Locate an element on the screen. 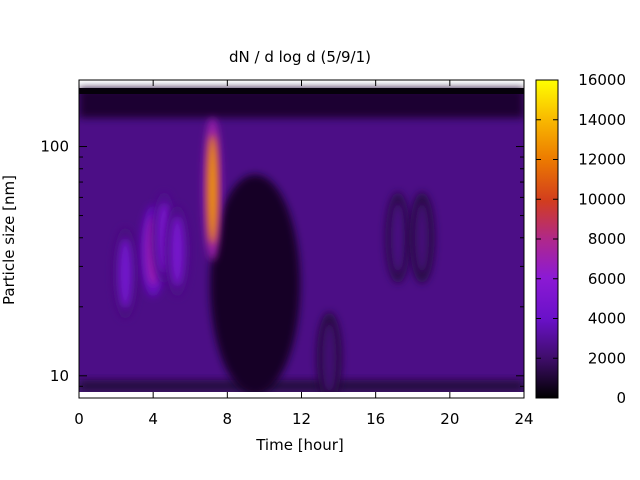  x-tick-label: 20 is located at coordinates (449, 419).